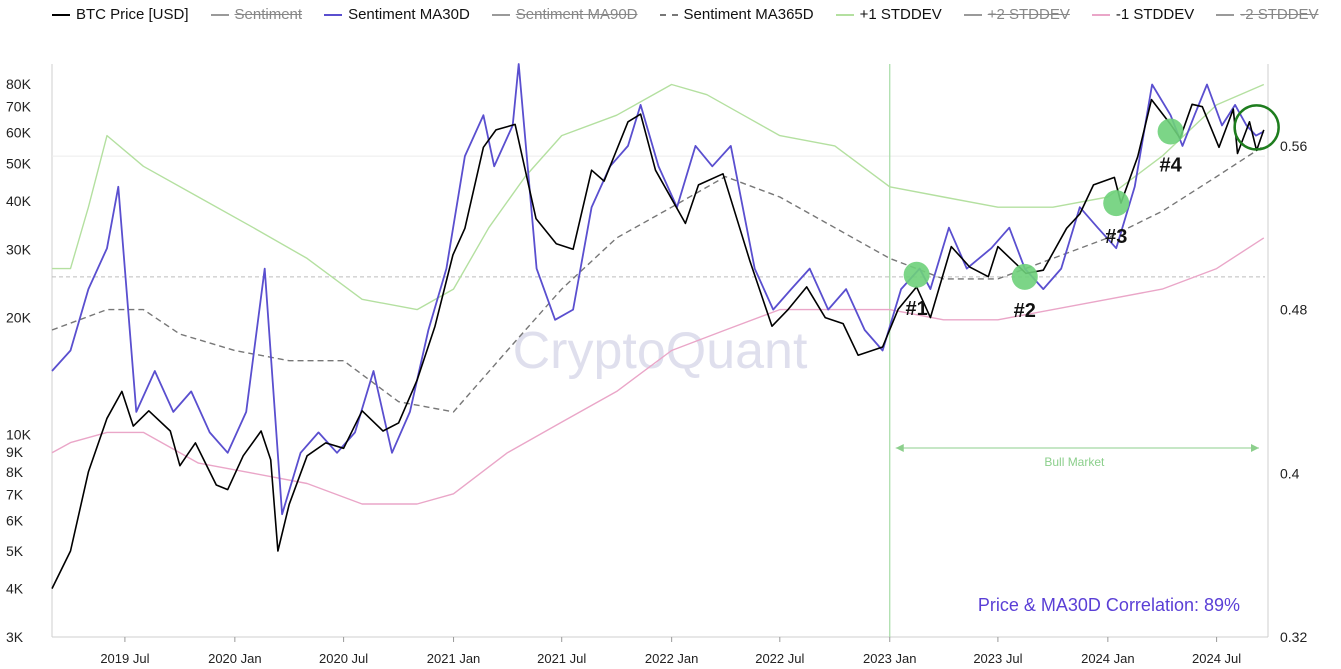 The image size is (1341, 669). I want to click on legend-label: -1 STDDEV, so click(1155, 14).